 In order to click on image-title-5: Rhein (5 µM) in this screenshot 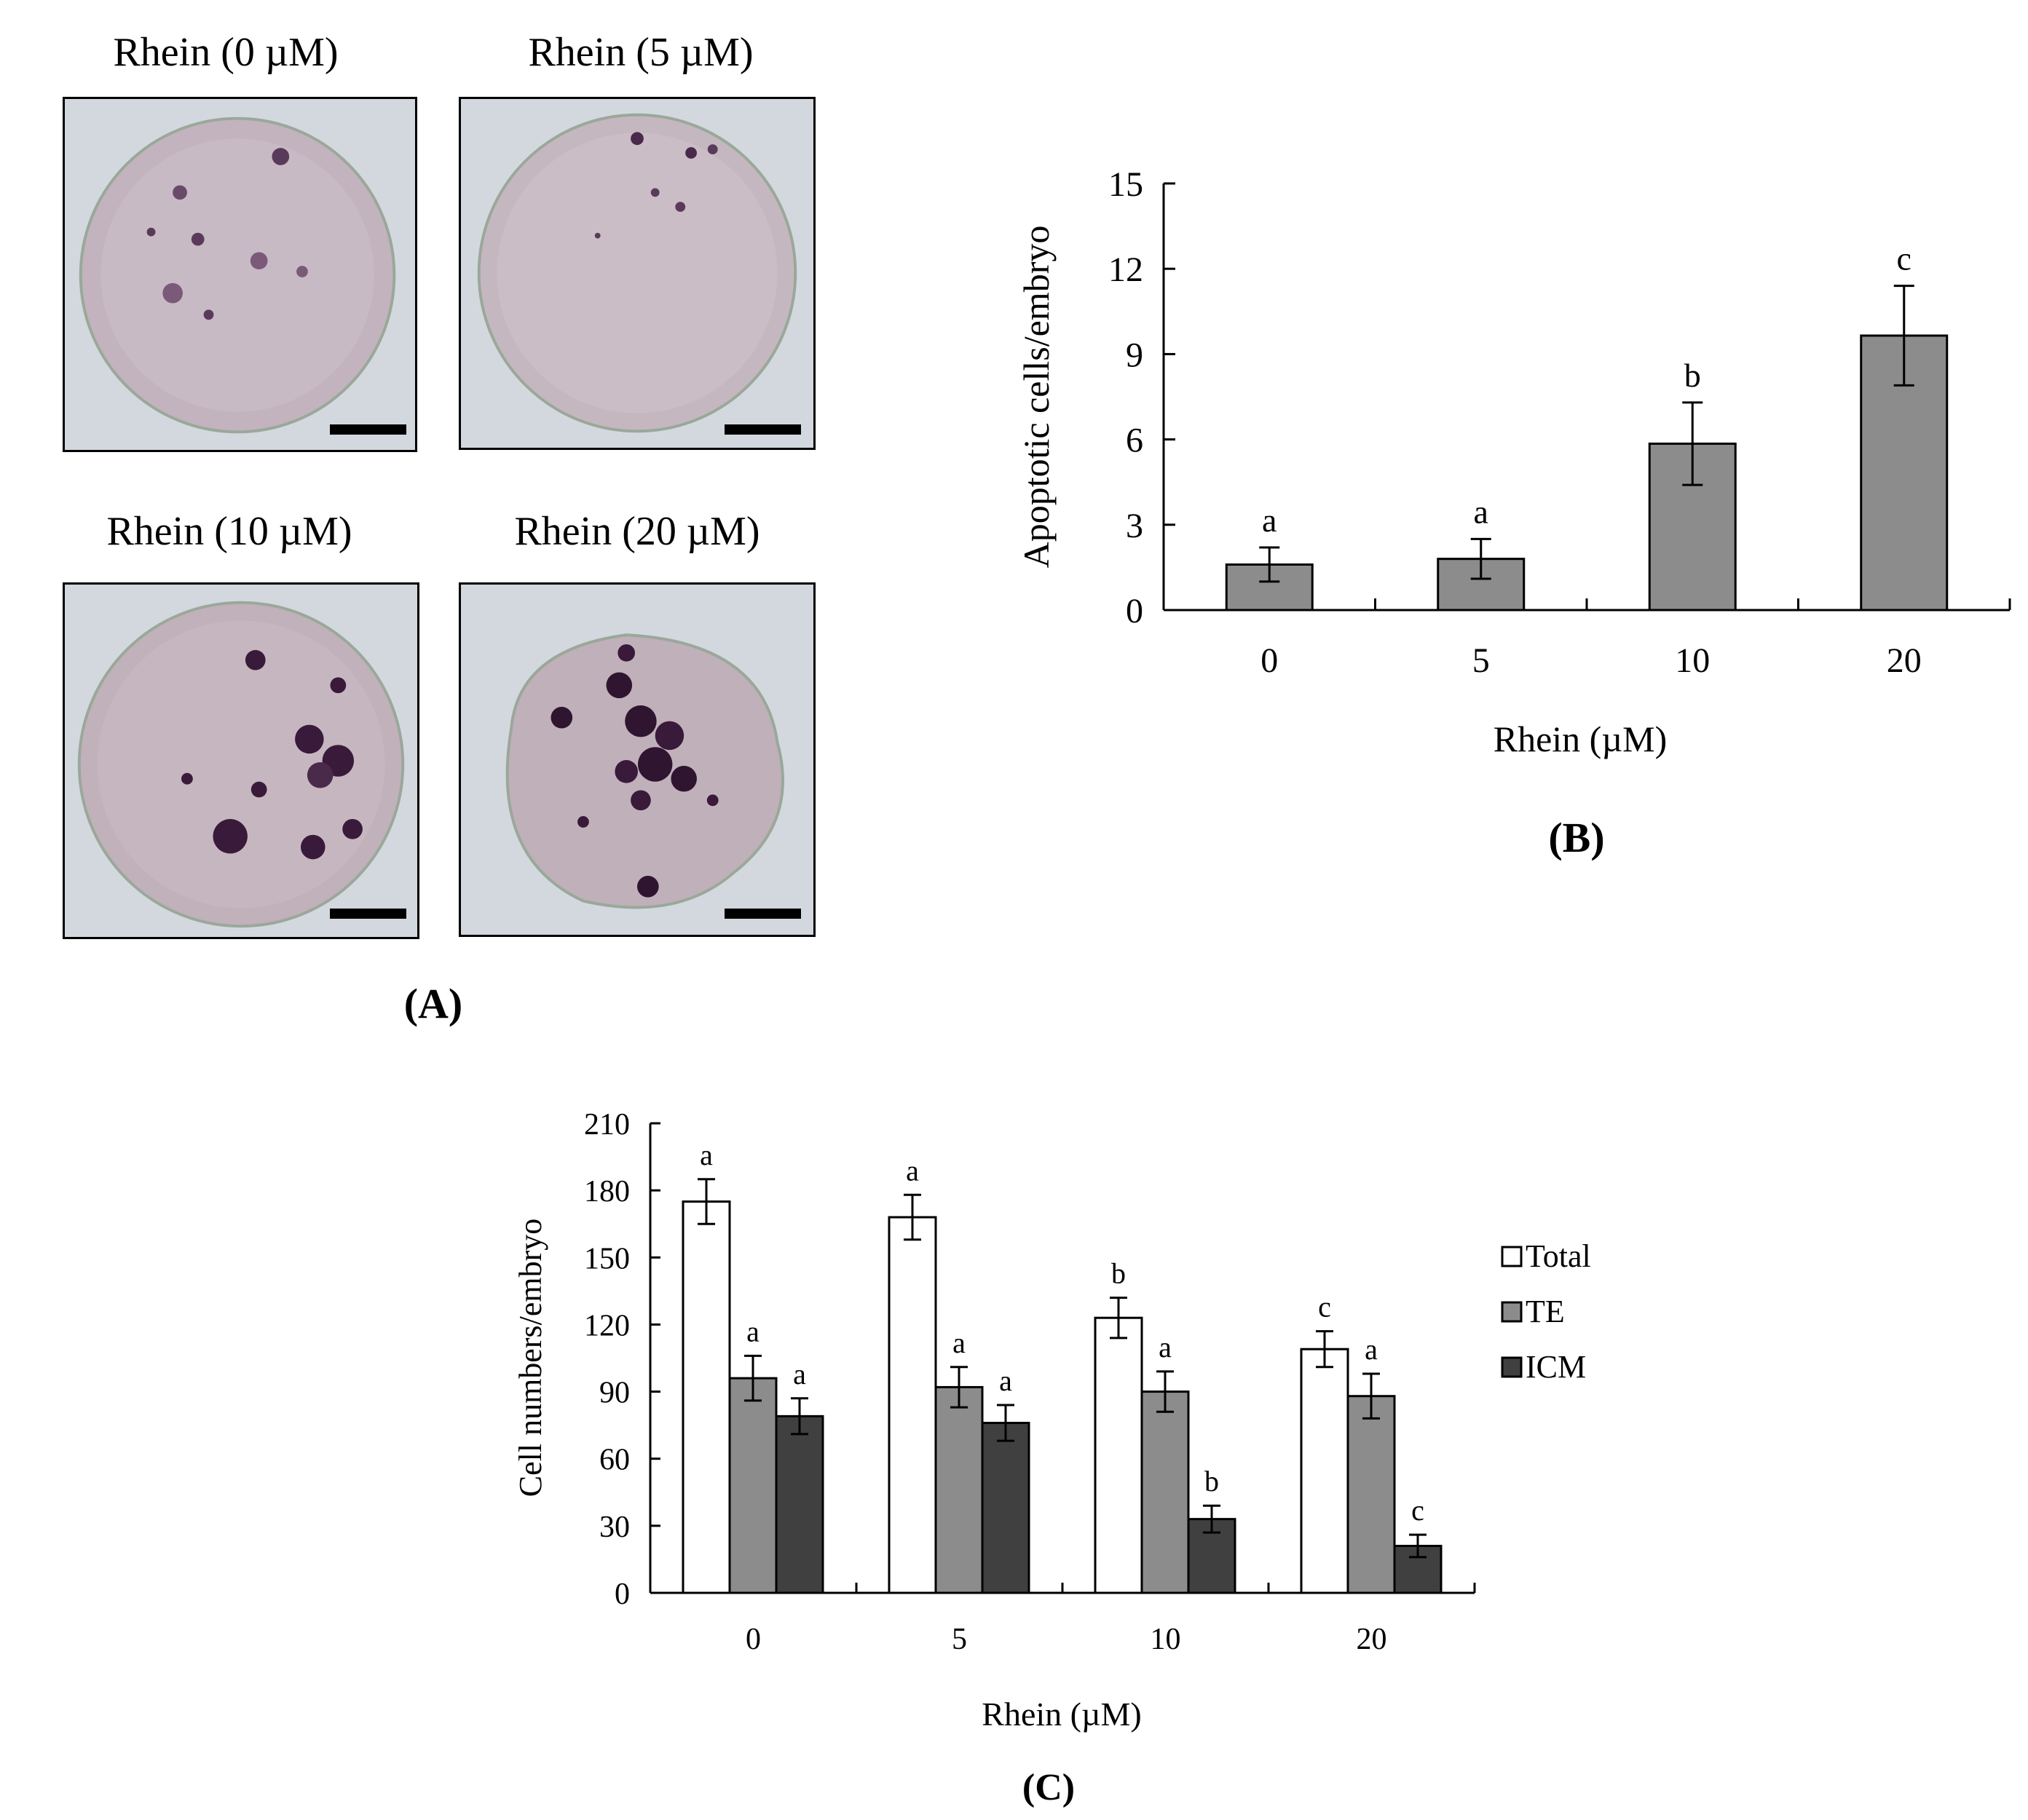, I will do `click(641, 52)`.